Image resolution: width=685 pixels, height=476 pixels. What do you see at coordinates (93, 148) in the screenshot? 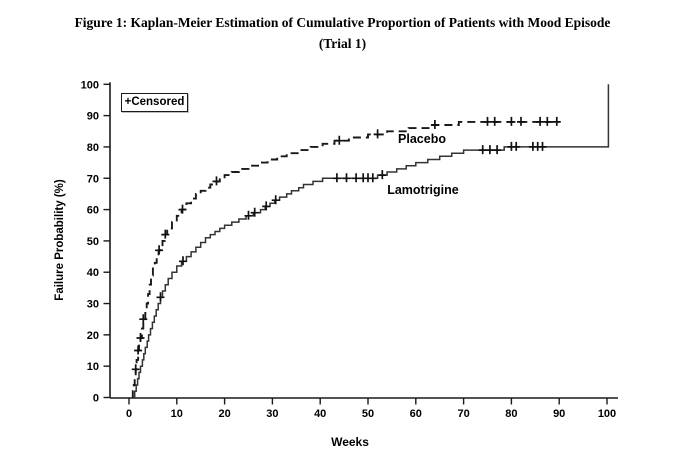
I see `y-tick-label: 80` at bounding box center [93, 148].